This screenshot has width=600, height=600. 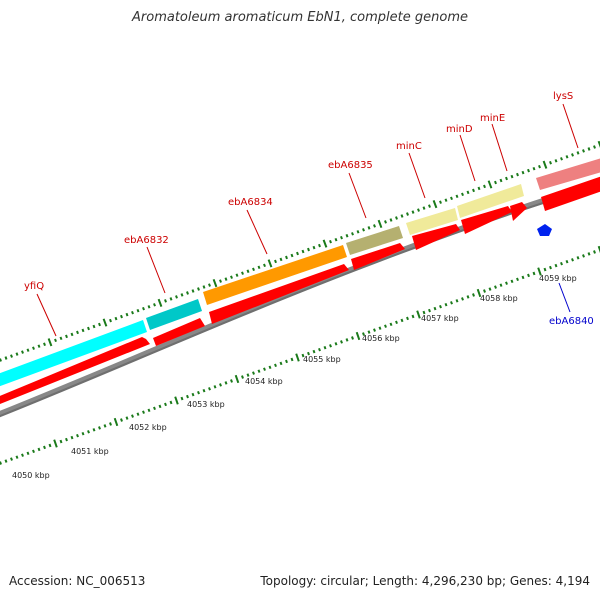 I want to click on gene-label-minE: minE, so click(x=492, y=118).